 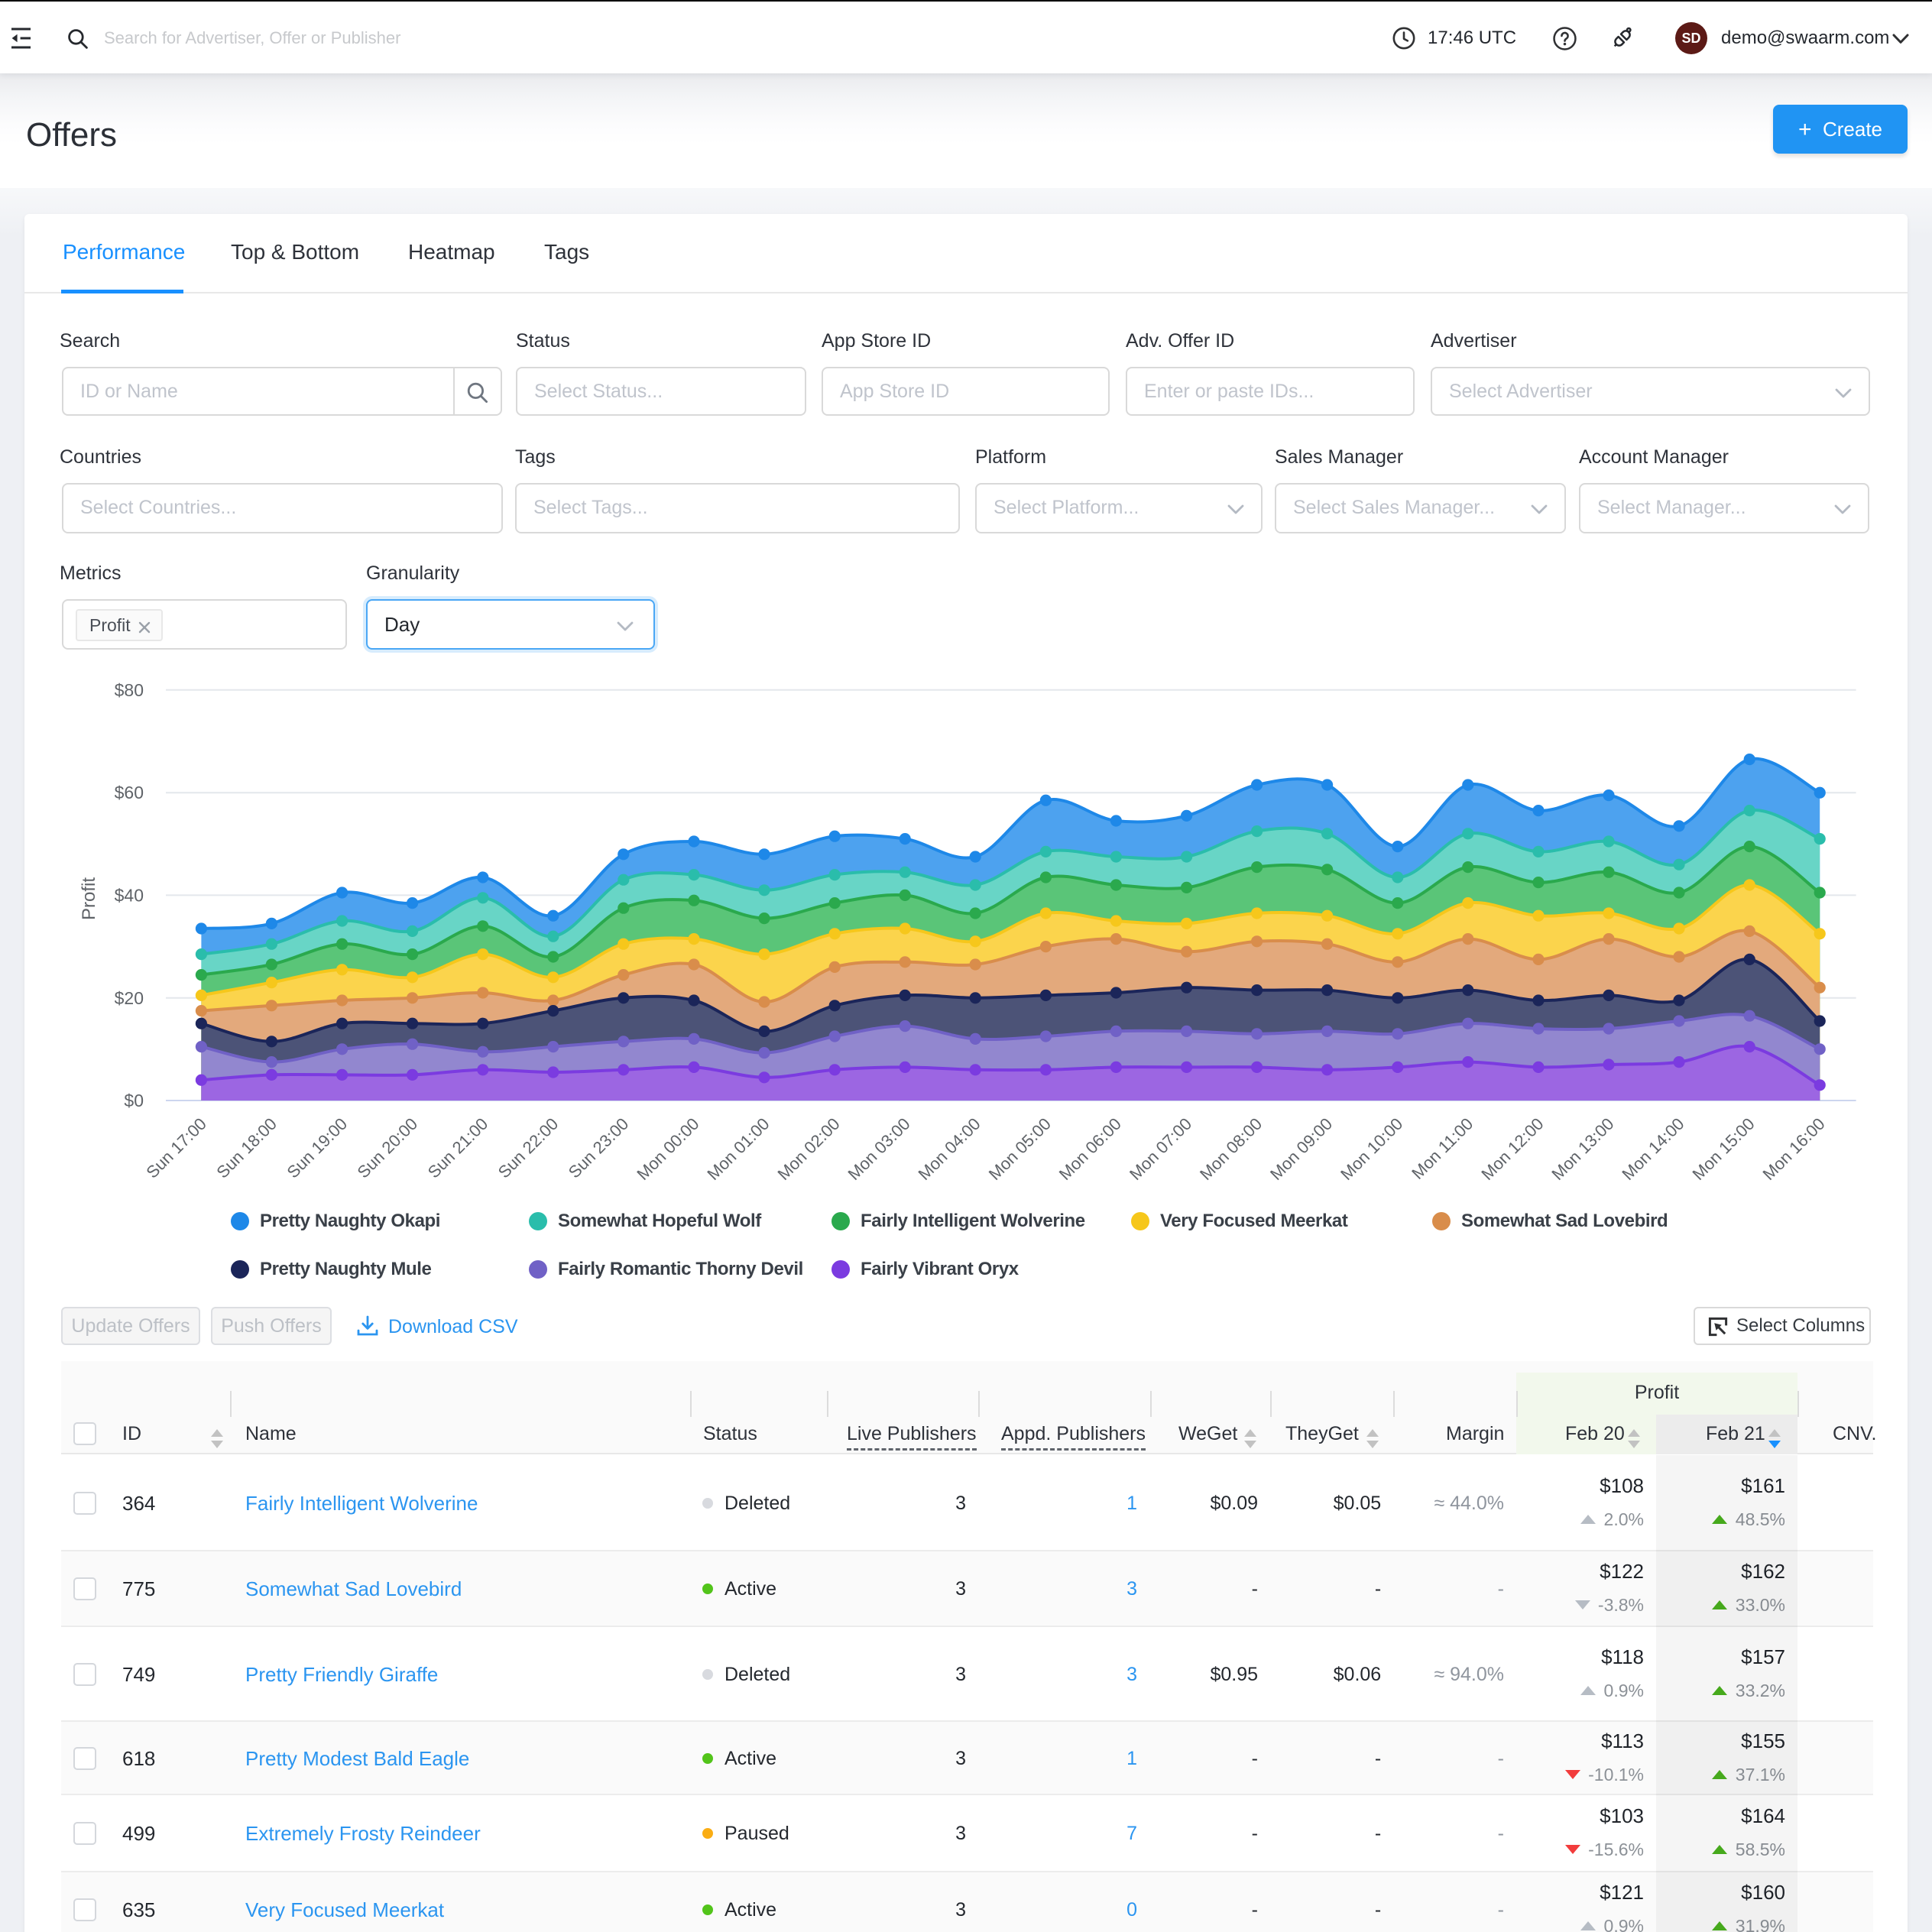 I want to click on svg-text: Mon 11:00, so click(x=1442, y=1148).